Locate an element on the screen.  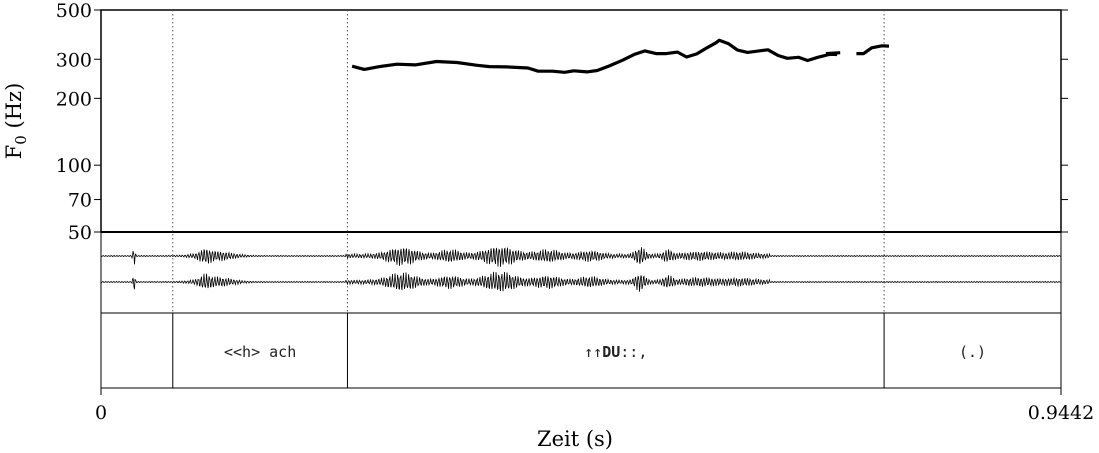
textgrid-tier-frame is located at coordinates (581, 350).